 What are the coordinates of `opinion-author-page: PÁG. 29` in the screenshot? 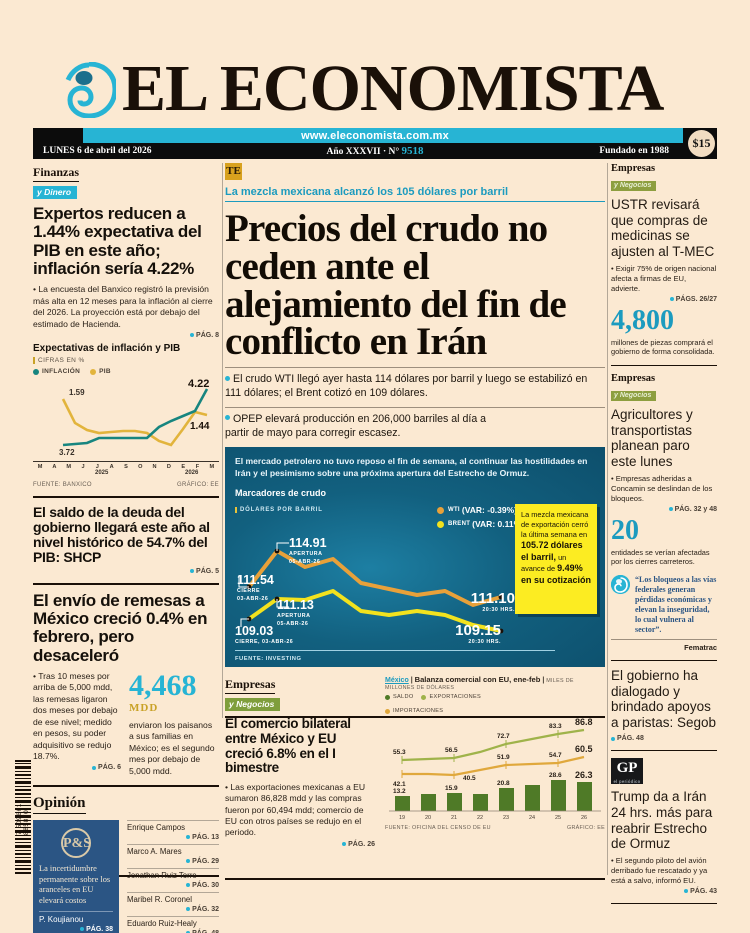 It's located at (173, 861).